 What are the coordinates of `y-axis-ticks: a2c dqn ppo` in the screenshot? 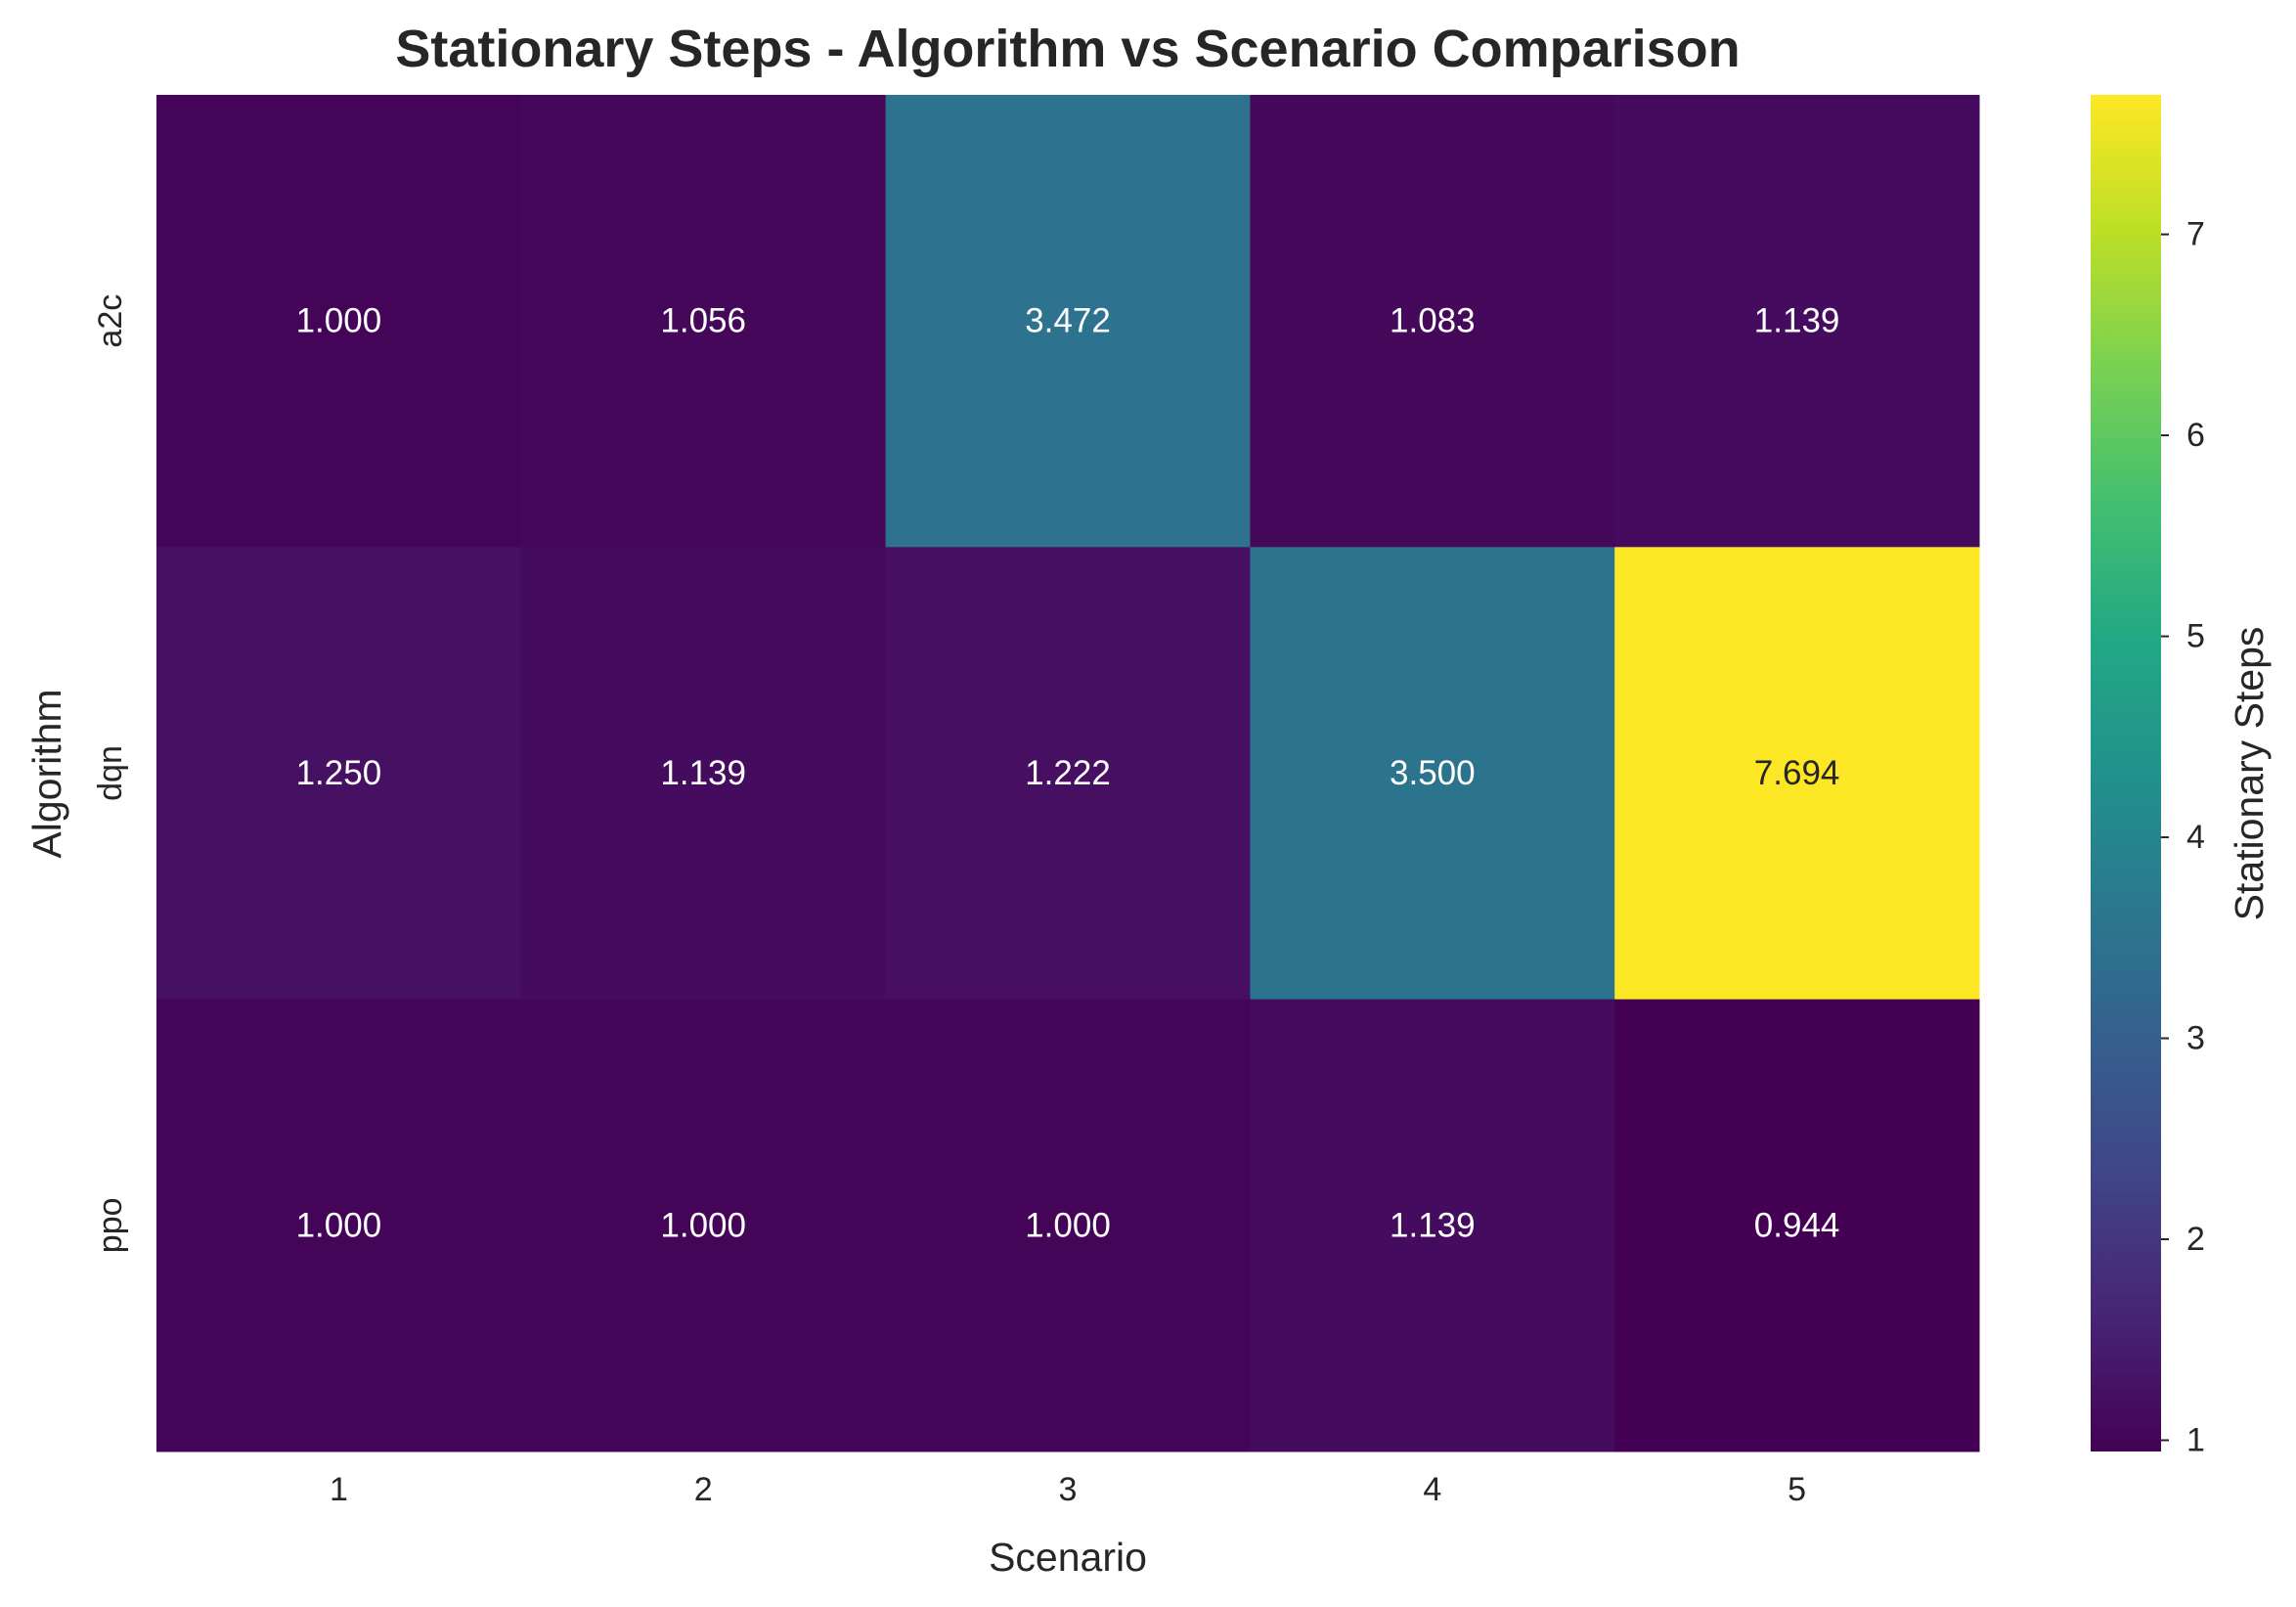 It's located at (110, 774).